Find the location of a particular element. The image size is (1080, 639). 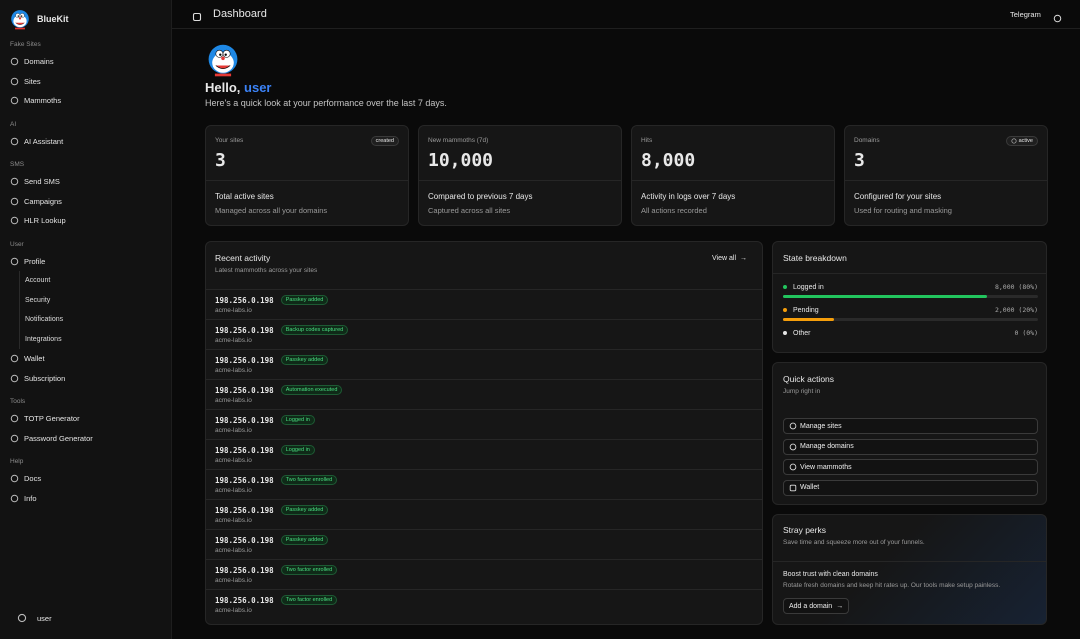

add-domain-button: Add a domain → is located at coordinates (816, 606).